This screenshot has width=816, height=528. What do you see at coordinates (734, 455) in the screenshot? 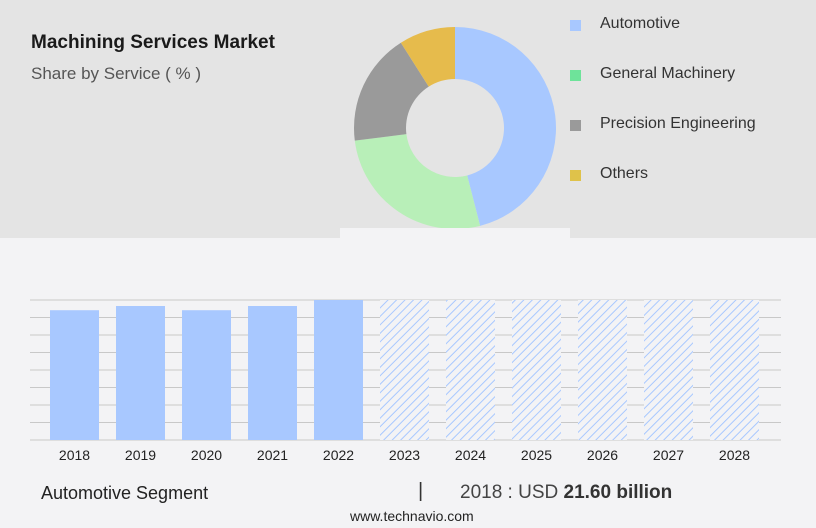
I see `x-tick-label: 2028` at bounding box center [734, 455].